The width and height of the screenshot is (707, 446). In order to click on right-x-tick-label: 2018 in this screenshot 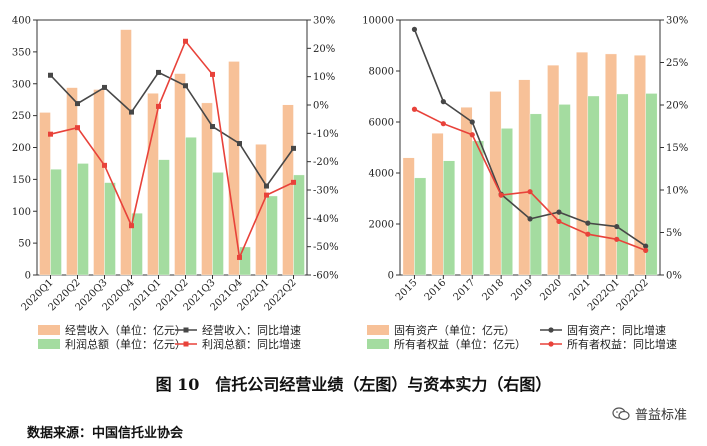, I will do `click(493, 290)`.